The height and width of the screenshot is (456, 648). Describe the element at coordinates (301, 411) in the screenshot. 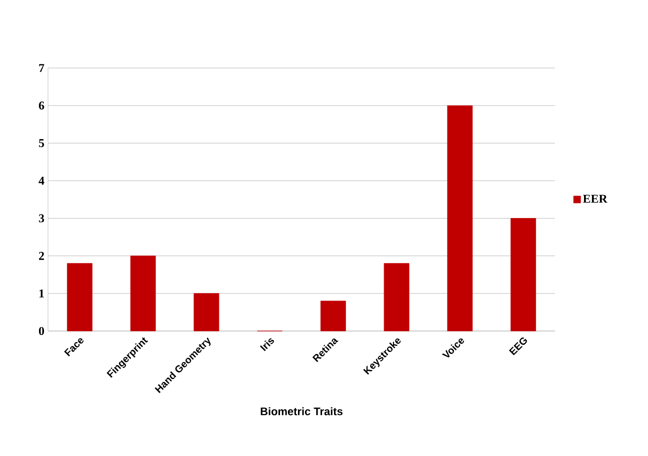

I see `x-axis-title: Biometric Traits` at that location.